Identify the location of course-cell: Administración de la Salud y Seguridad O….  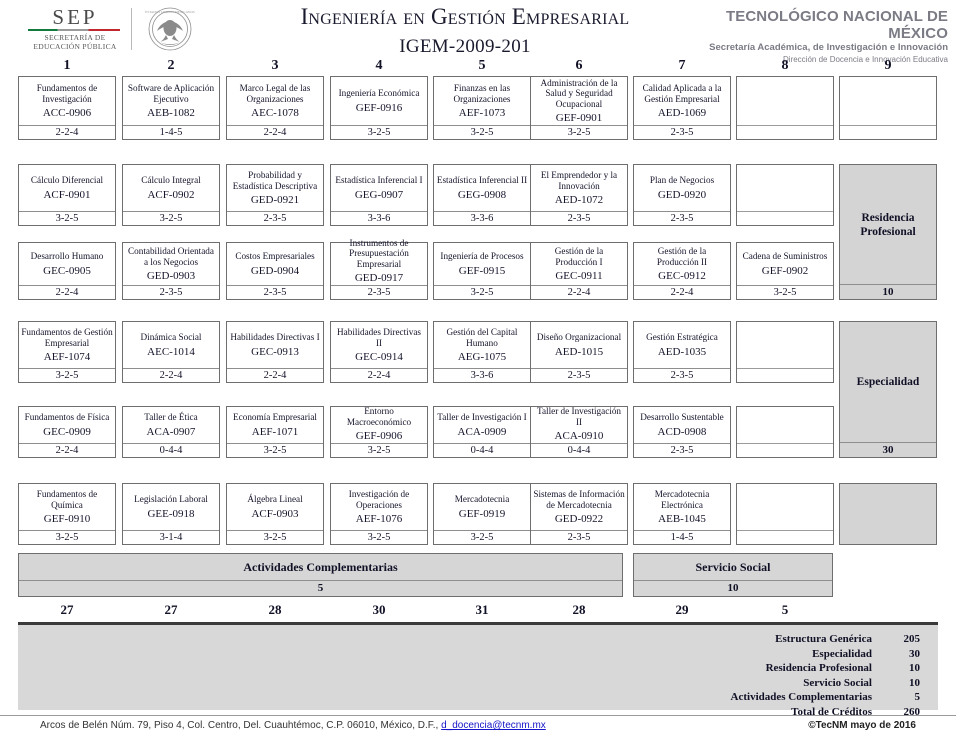
(579, 108).